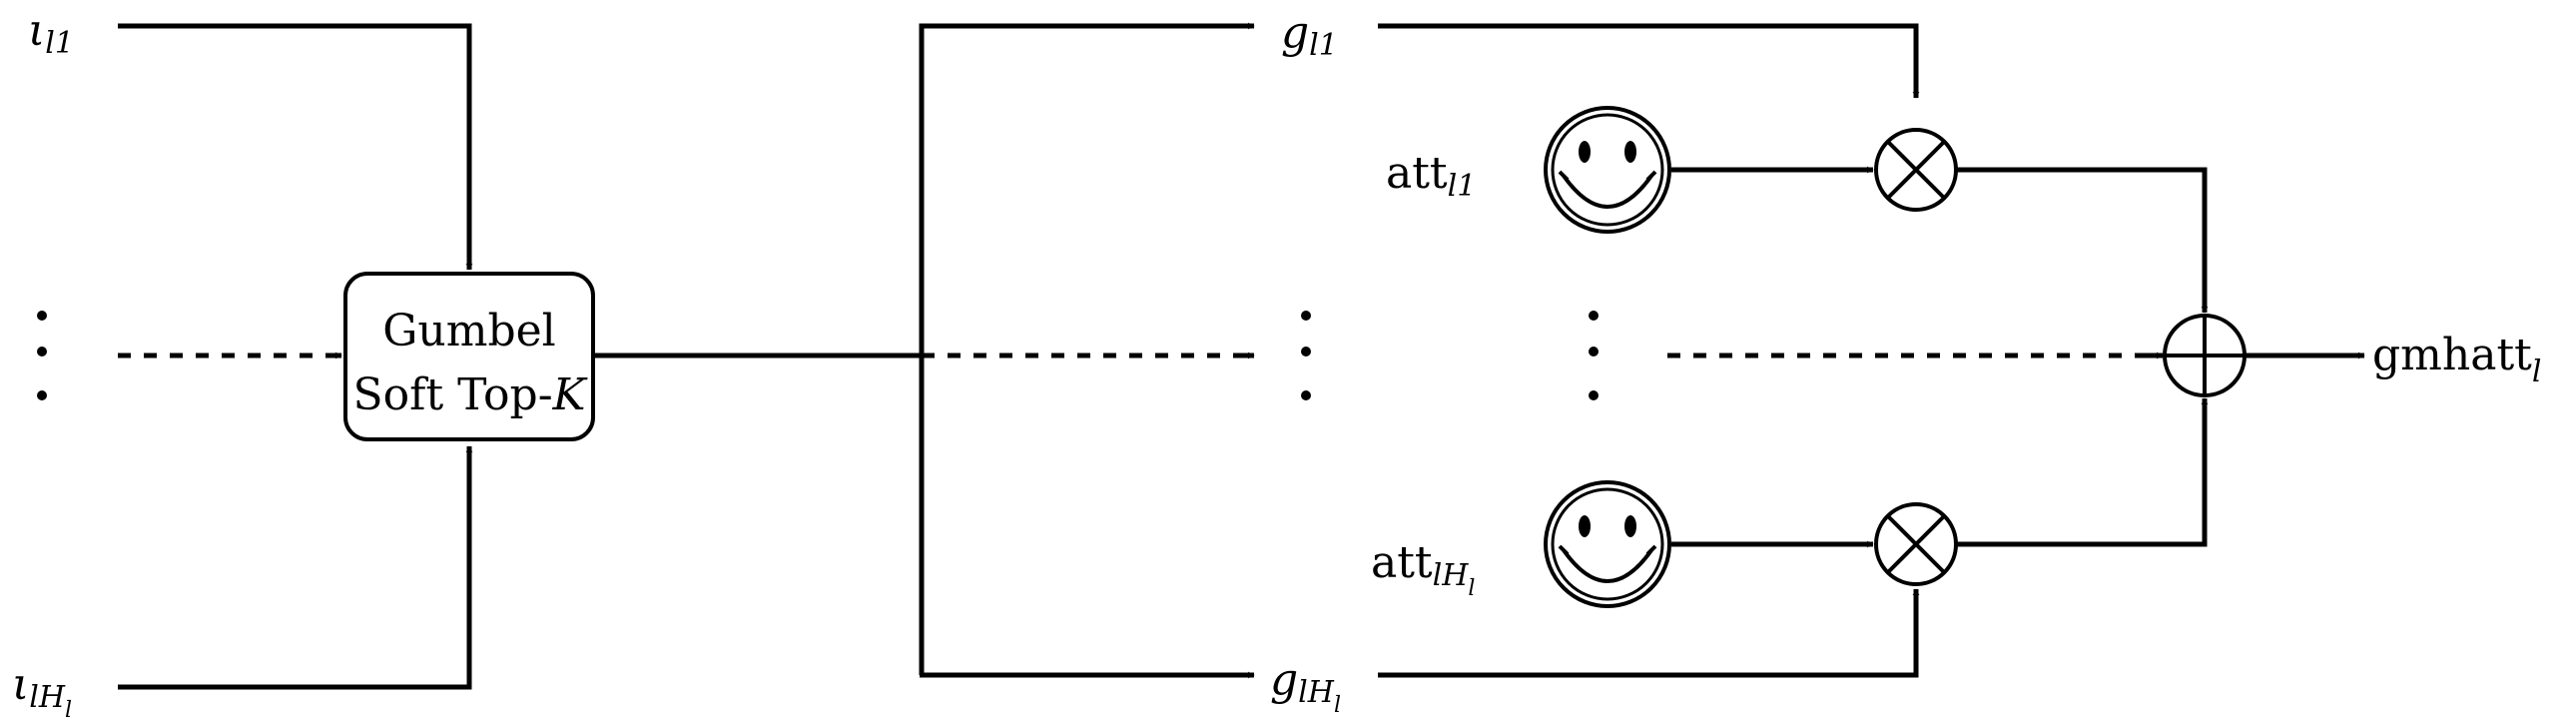 This screenshot has width=2576, height=719. What do you see at coordinates (1087, 348) in the screenshot?
I see `gate-top-wire` at bounding box center [1087, 348].